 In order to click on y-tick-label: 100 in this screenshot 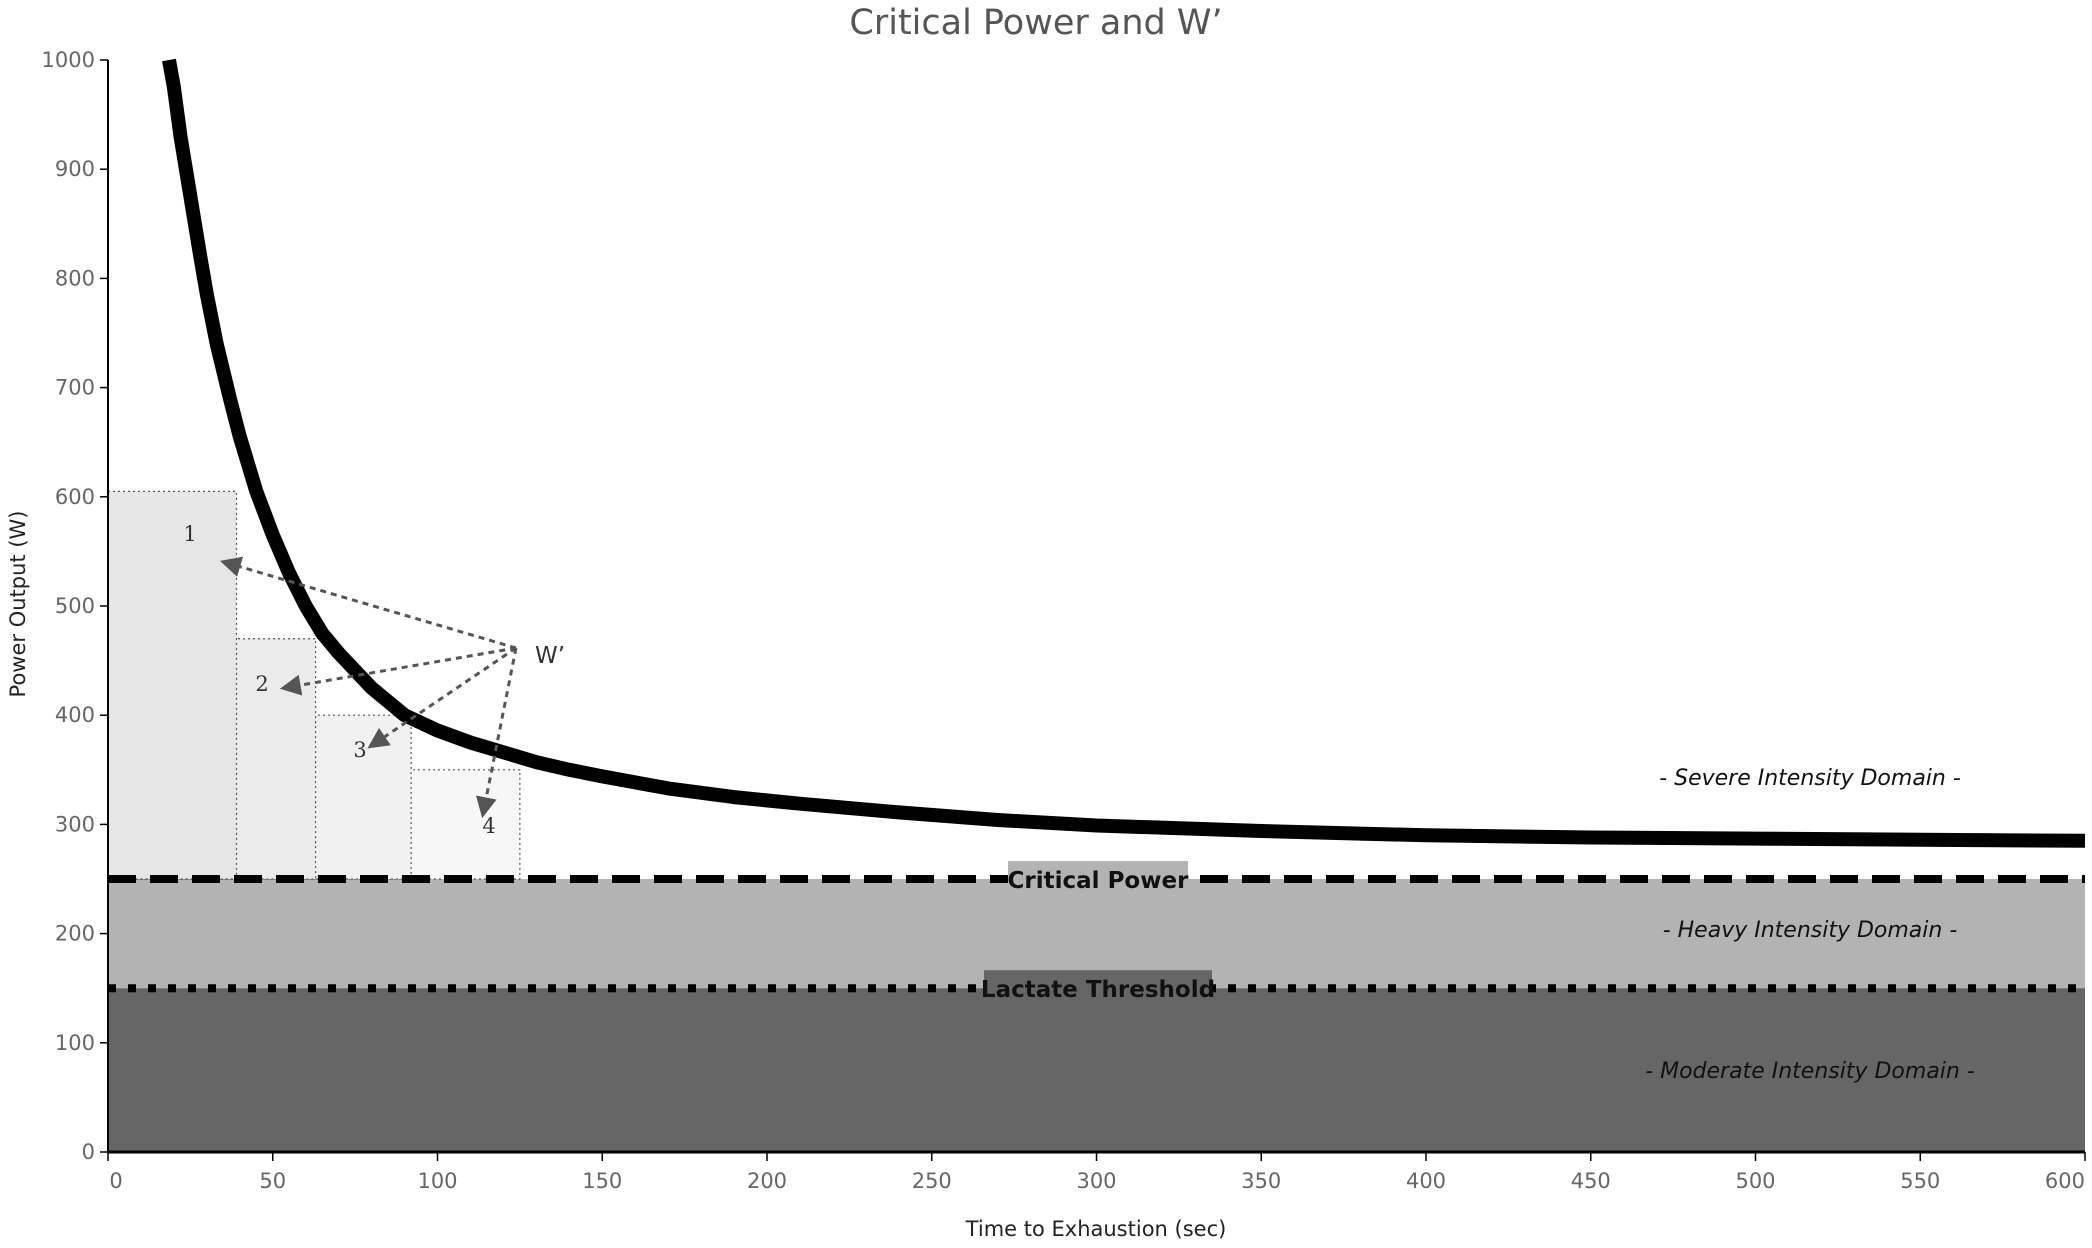, I will do `click(75, 1043)`.